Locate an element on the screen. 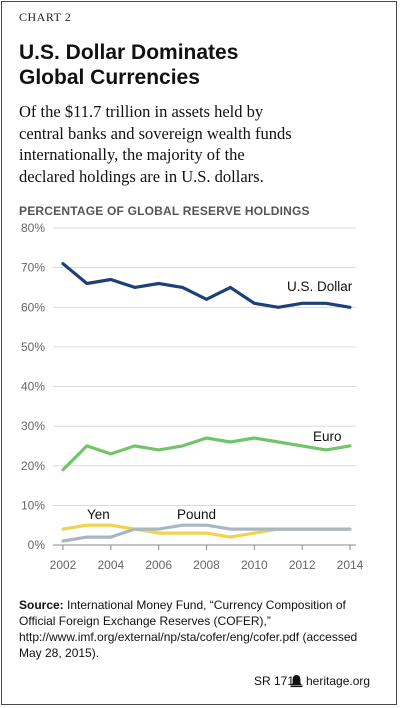  chart-title-line-1: U.S. Dollar Dominates is located at coordinates (129, 52).